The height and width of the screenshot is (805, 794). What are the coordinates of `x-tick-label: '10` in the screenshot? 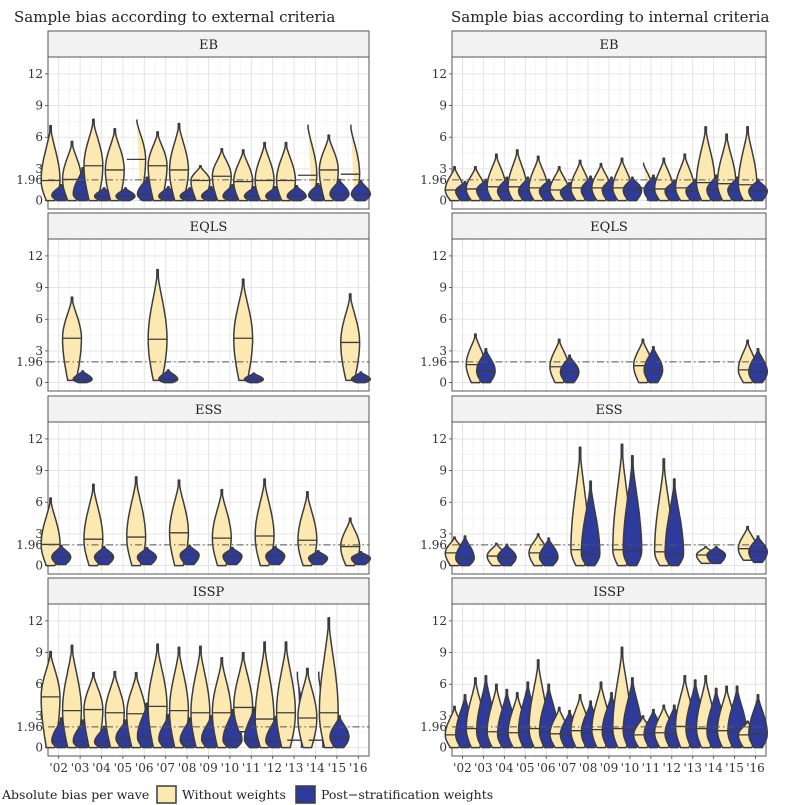 It's located at (230, 768).